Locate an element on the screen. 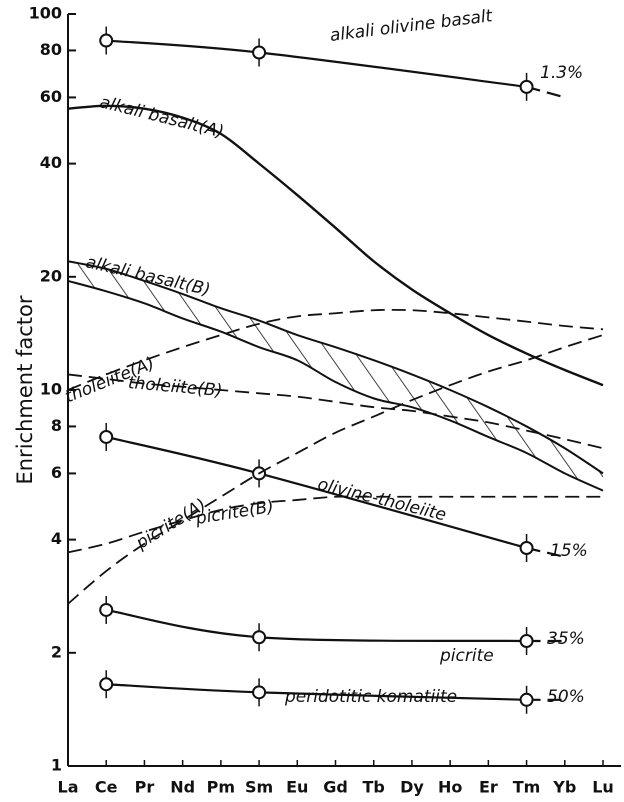 The image size is (624, 802). x-tick-label: Pr is located at coordinates (145, 787).